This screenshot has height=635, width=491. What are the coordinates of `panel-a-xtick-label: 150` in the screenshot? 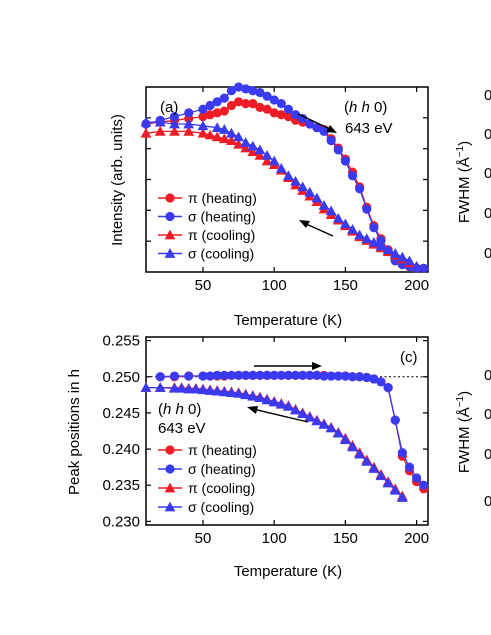 It's located at (345, 285).